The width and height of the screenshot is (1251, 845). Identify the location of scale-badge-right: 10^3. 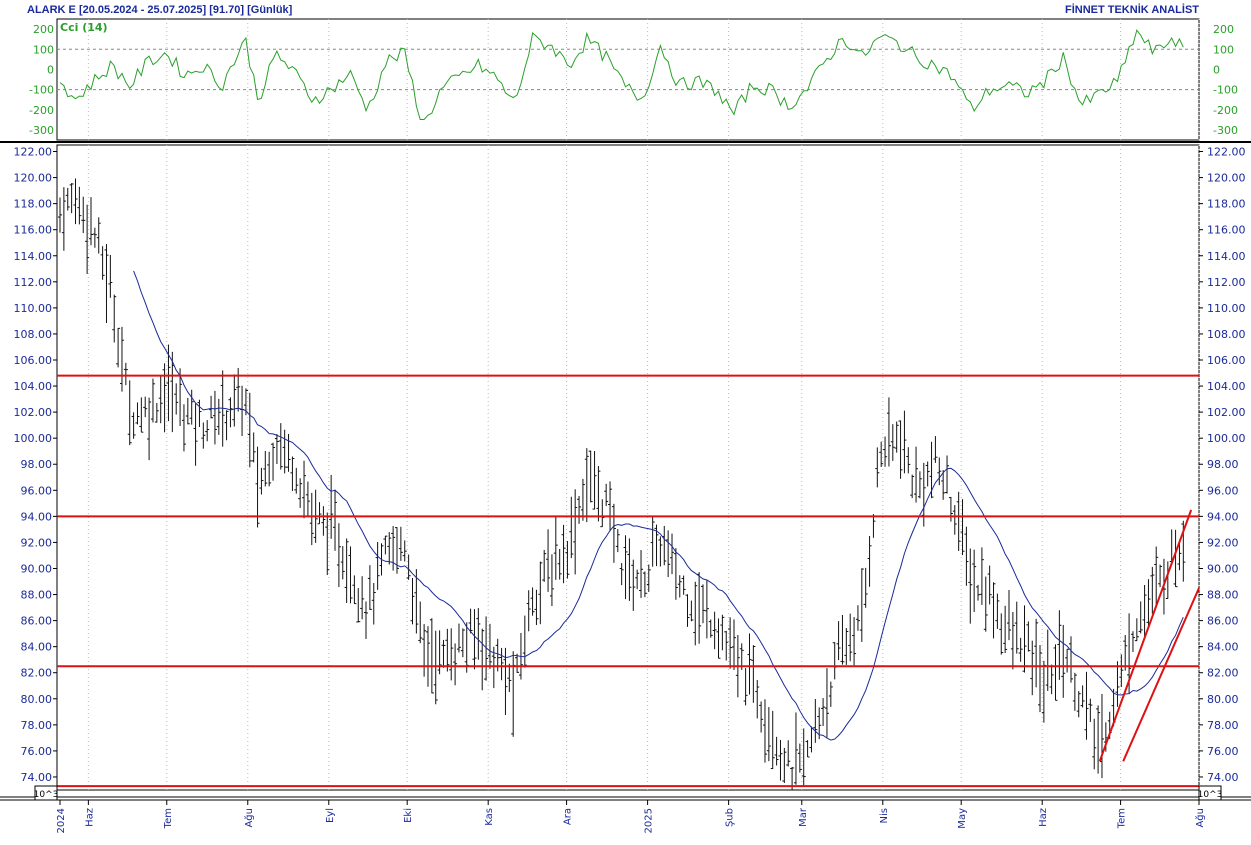
(1210, 795).